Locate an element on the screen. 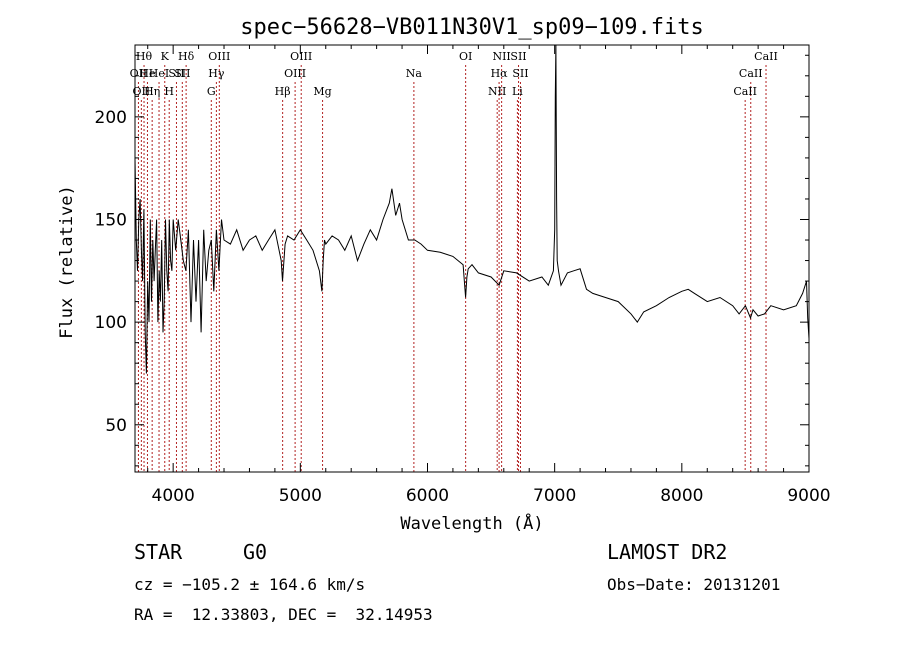 Image resolution: width=900 pixels, height=649 pixels. x-tick-label-1: 5000 is located at coordinates (300, 496).